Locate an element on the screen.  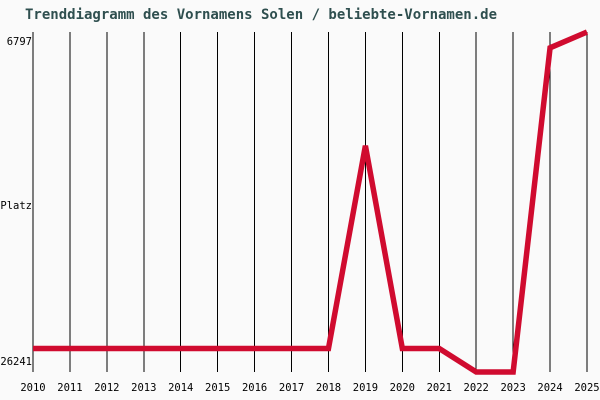
x-tick-2010: 2010 is located at coordinates (32, 388).